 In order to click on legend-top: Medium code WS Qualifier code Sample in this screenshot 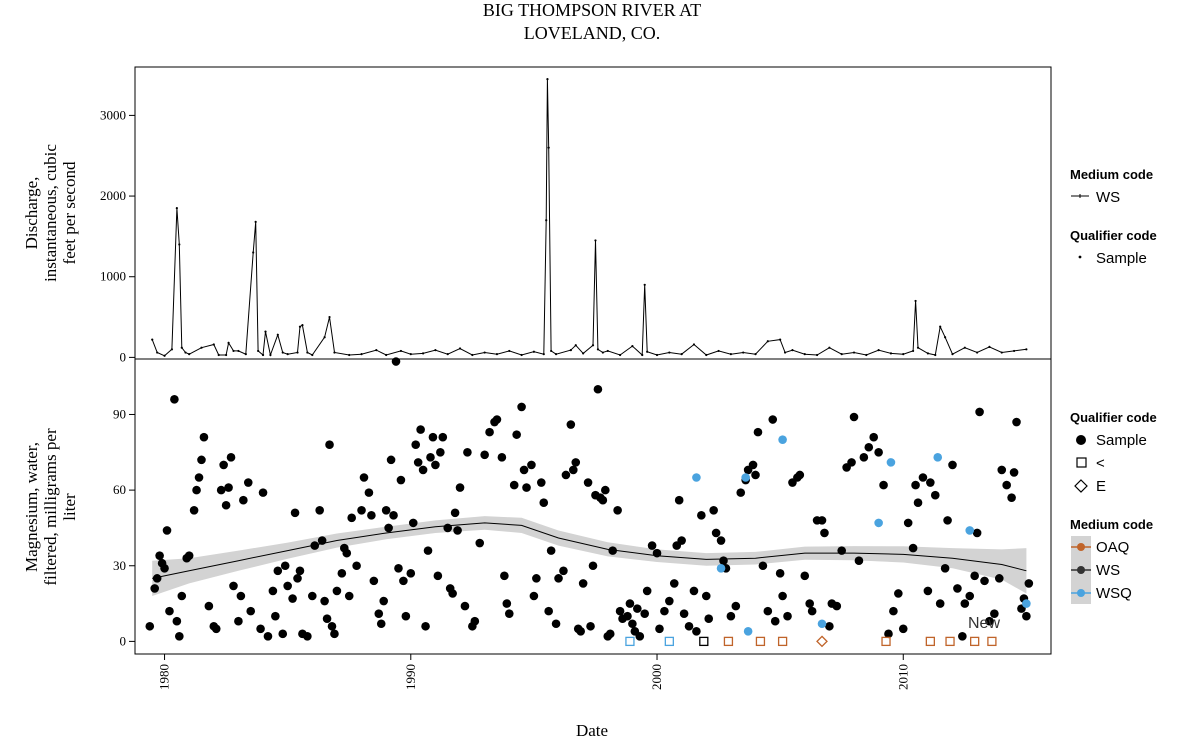, I will do `click(1113, 217)`.